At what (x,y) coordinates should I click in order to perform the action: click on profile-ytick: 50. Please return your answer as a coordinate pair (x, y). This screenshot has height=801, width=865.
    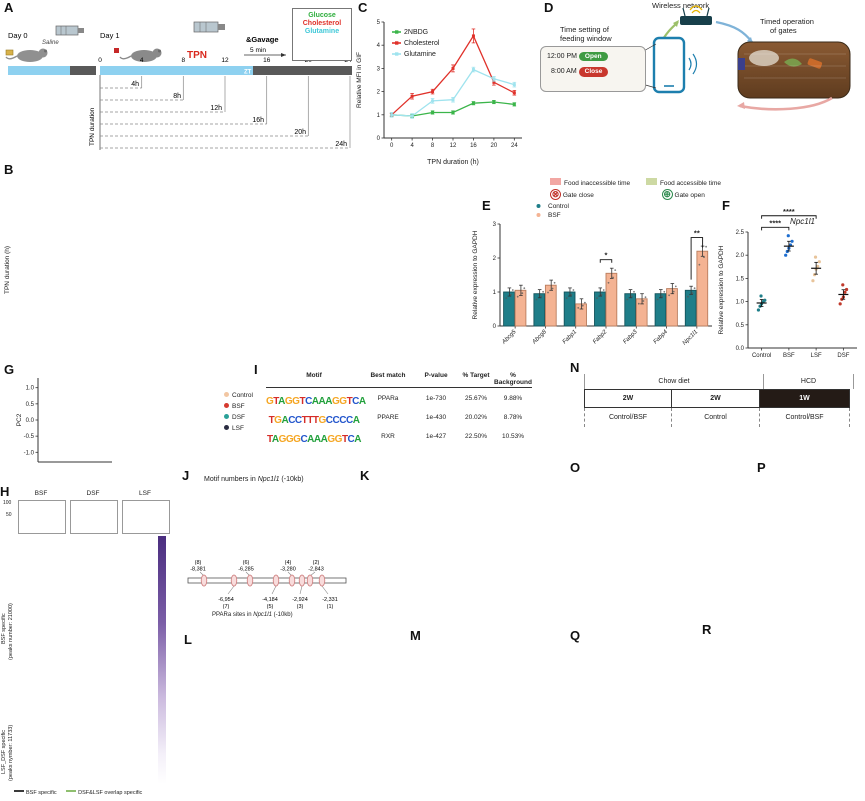
    Looking at the image, I should click on (9, 515).